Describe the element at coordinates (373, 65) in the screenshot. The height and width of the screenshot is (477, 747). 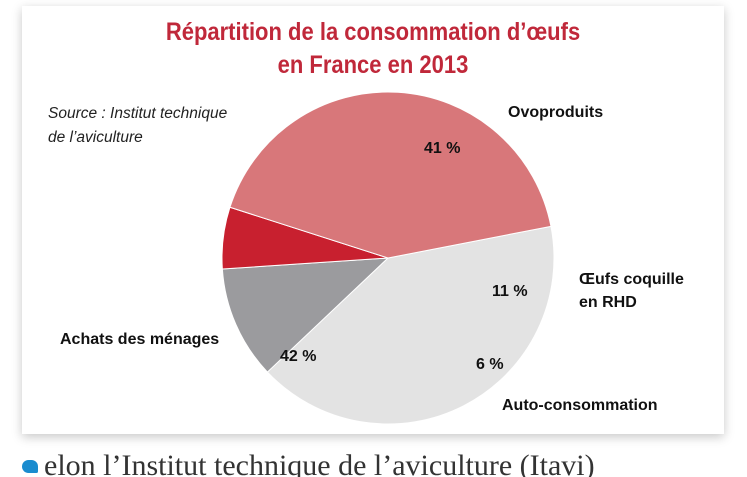
I see `chart-title-line2: en France en 2013` at that location.